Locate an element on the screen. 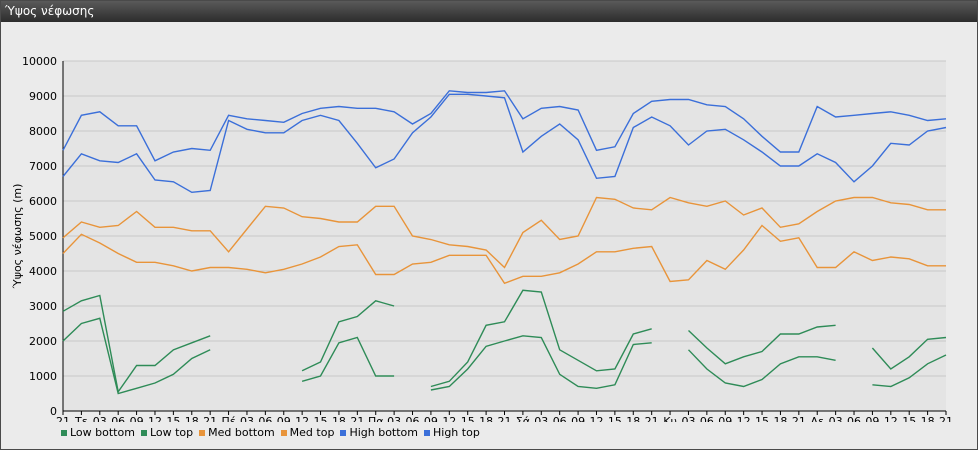 The height and width of the screenshot is (450, 978). x-tick-label-12: 09 is located at coordinates (284, 418).